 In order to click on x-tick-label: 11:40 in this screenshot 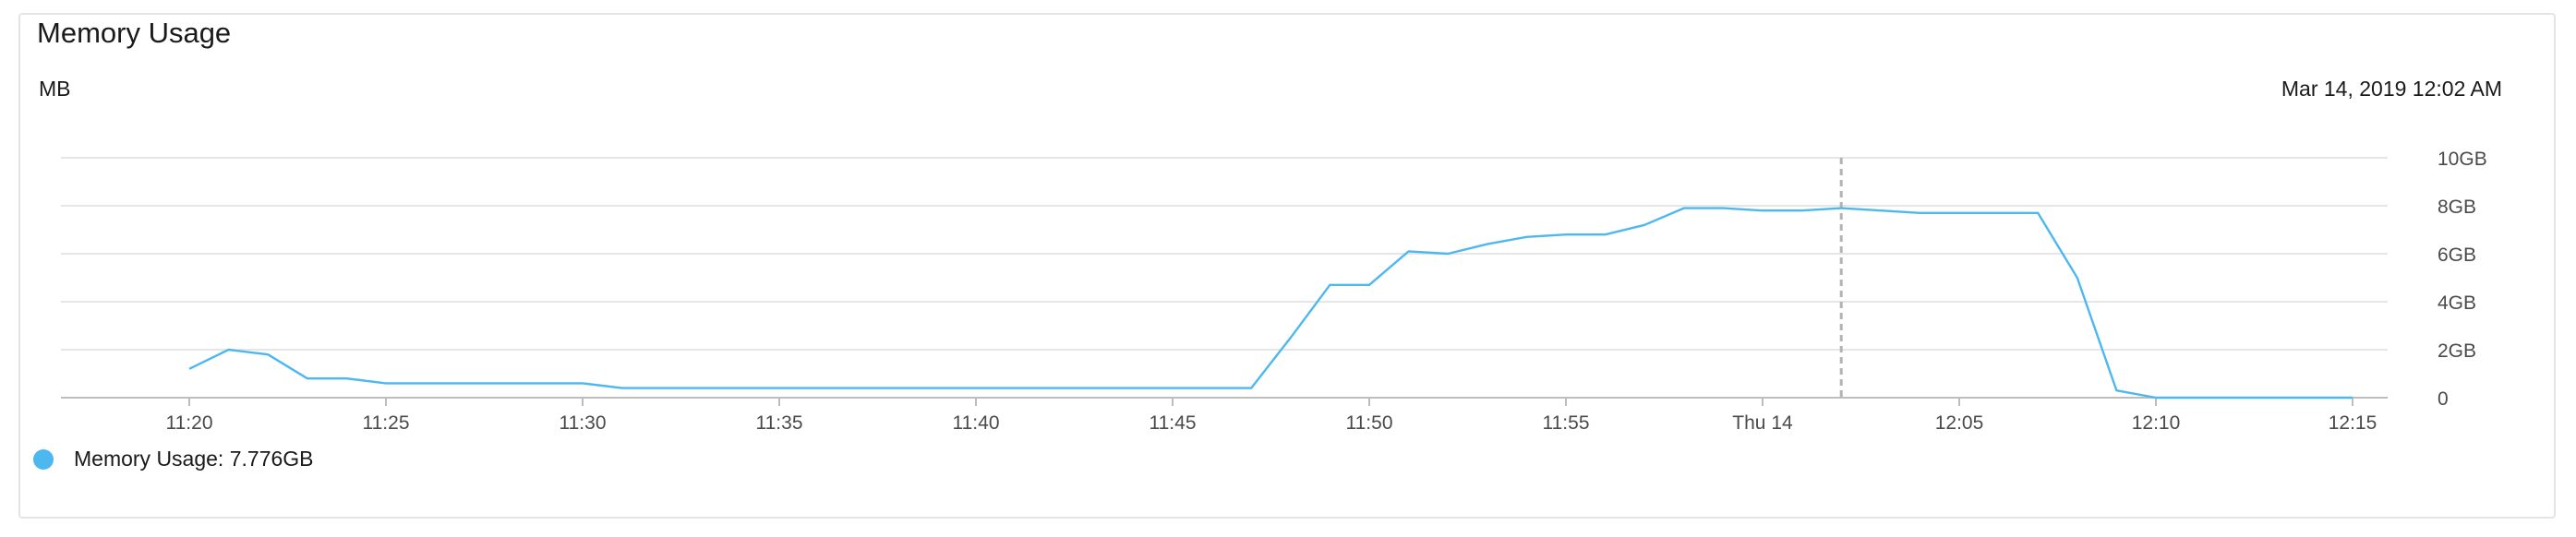, I will do `click(976, 423)`.